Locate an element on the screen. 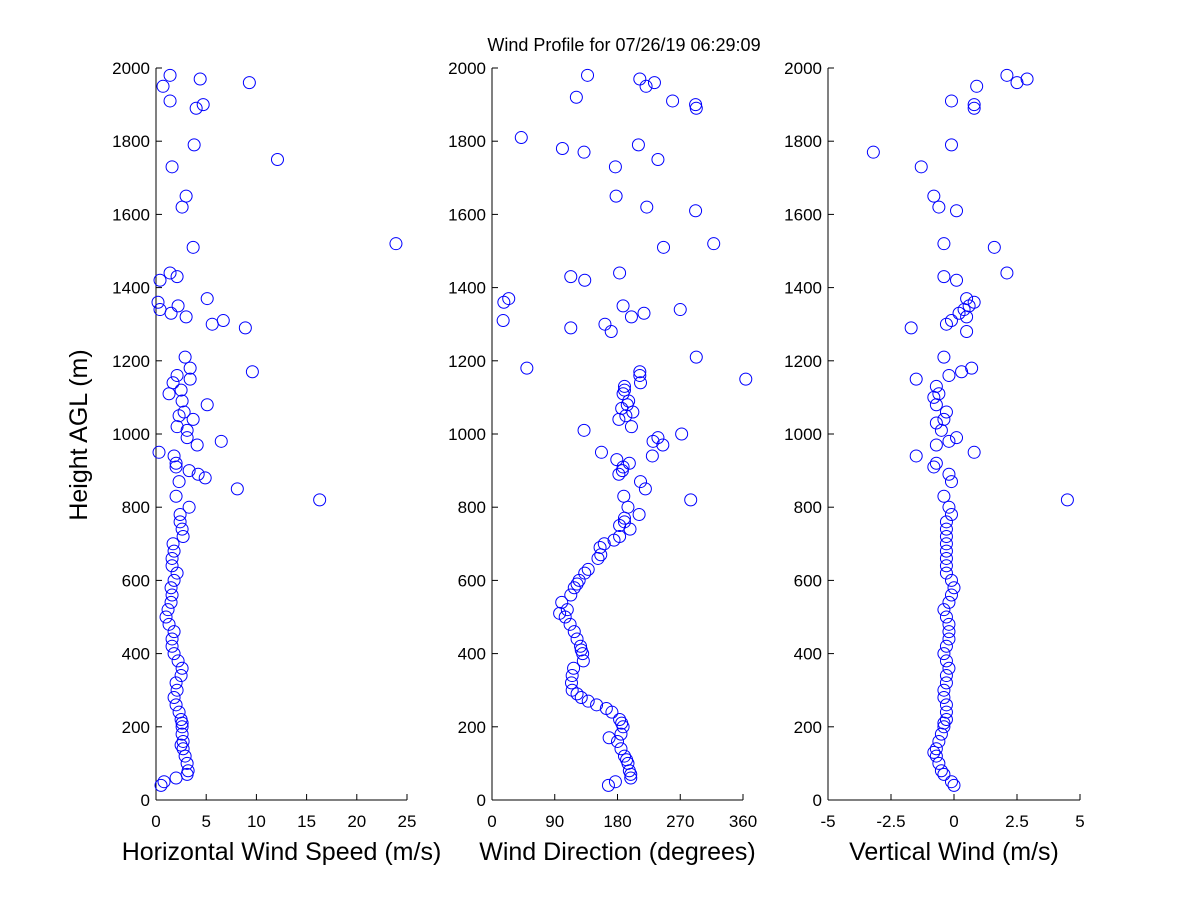 The image size is (1200, 905). y-tick-label: 0 is located at coordinates (817, 800).